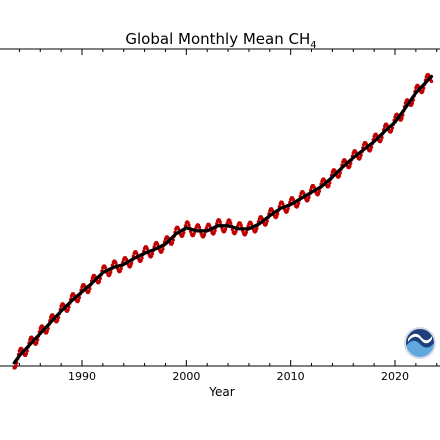 The height and width of the screenshot is (440, 440). Describe the element at coordinates (313, 45) in the screenshot. I see `chart-title-subscript: 4` at that location.